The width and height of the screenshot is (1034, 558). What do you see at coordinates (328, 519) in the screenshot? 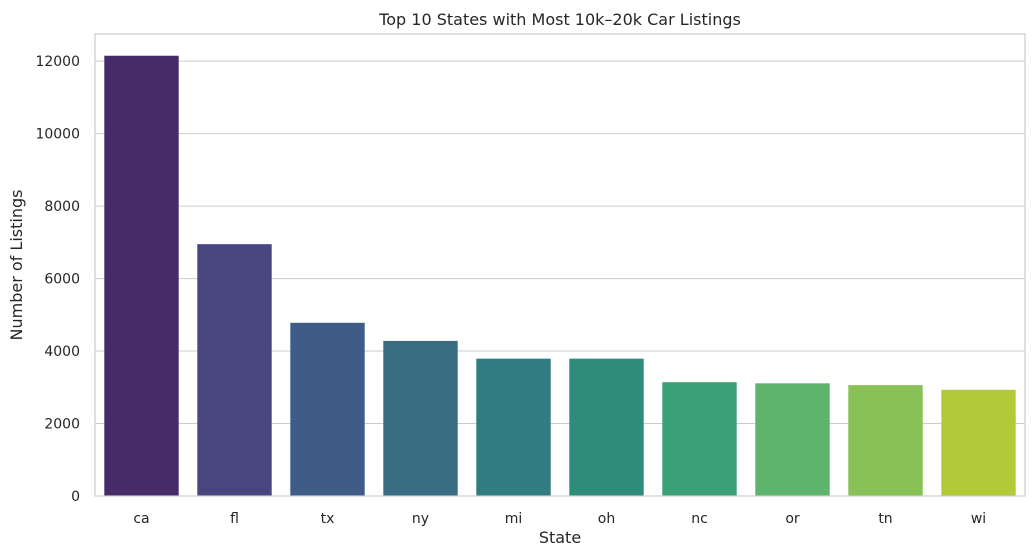
I see `x-tick-label-tx: tx` at bounding box center [328, 519].